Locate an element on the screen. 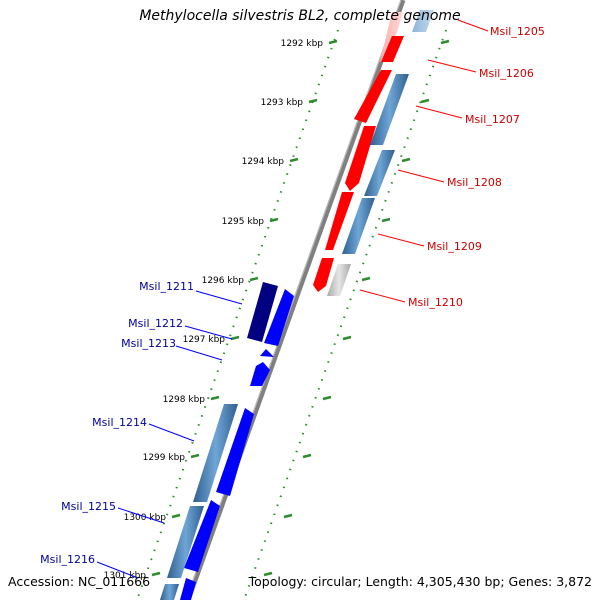 The width and height of the screenshot is (600, 600). forward-strand-genes is located at coordinates (358, 152).